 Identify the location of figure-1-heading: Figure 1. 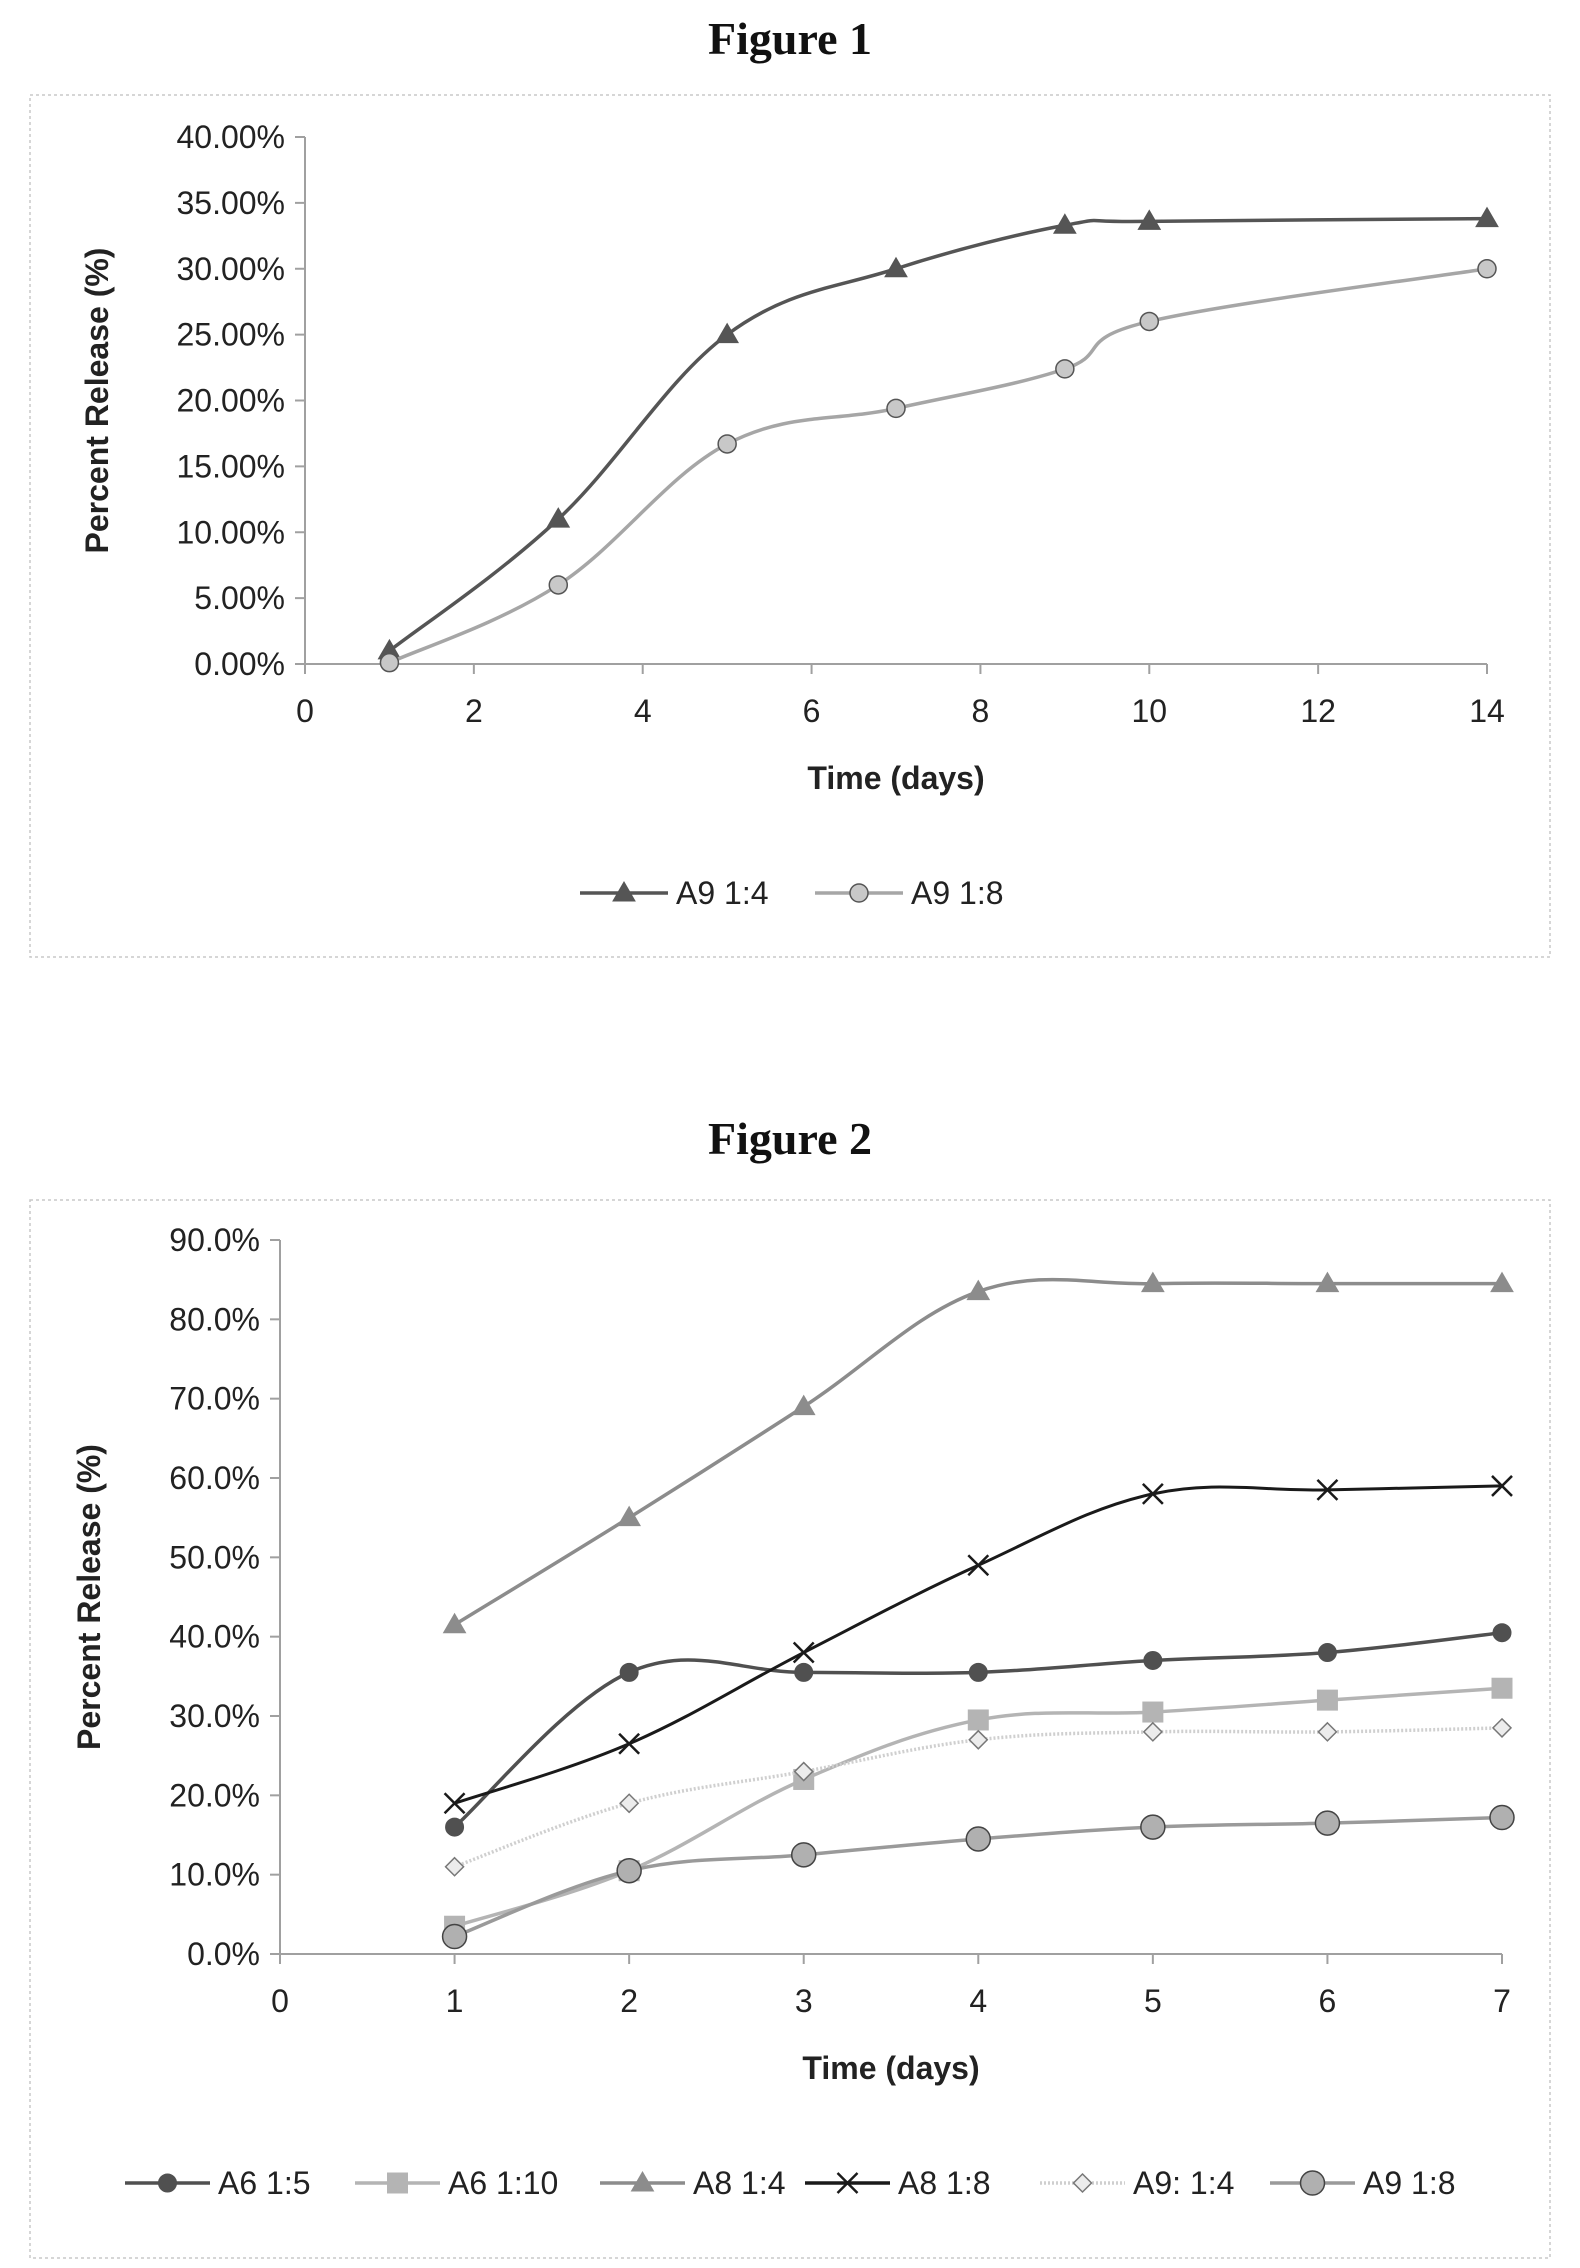
(790, 38).